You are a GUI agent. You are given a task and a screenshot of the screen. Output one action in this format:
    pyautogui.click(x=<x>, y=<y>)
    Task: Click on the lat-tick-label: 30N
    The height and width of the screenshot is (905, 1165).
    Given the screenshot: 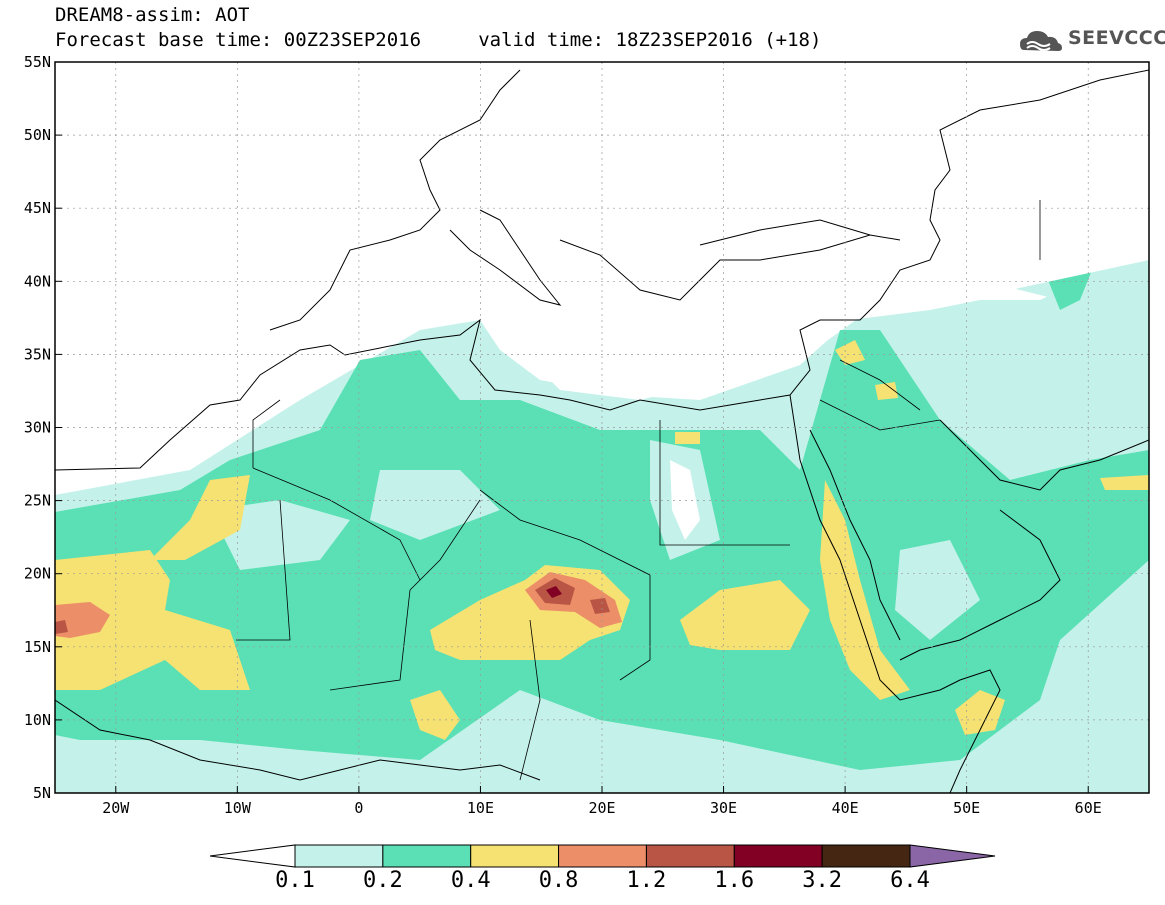 What is the action you would take?
    pyautogui.click(x=37, y=428)
    